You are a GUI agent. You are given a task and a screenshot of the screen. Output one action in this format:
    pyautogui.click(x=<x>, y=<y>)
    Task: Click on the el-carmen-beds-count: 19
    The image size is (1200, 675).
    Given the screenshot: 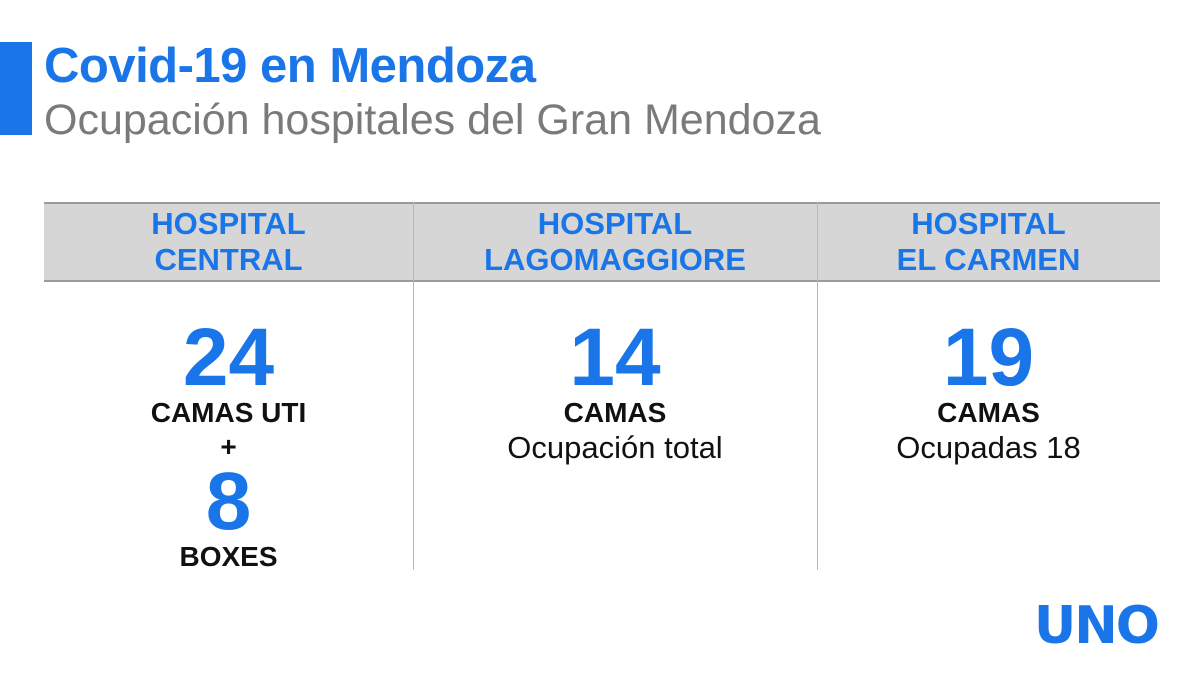 What is the action you would take?
    pyautogui.click(x=988, y=357)
    